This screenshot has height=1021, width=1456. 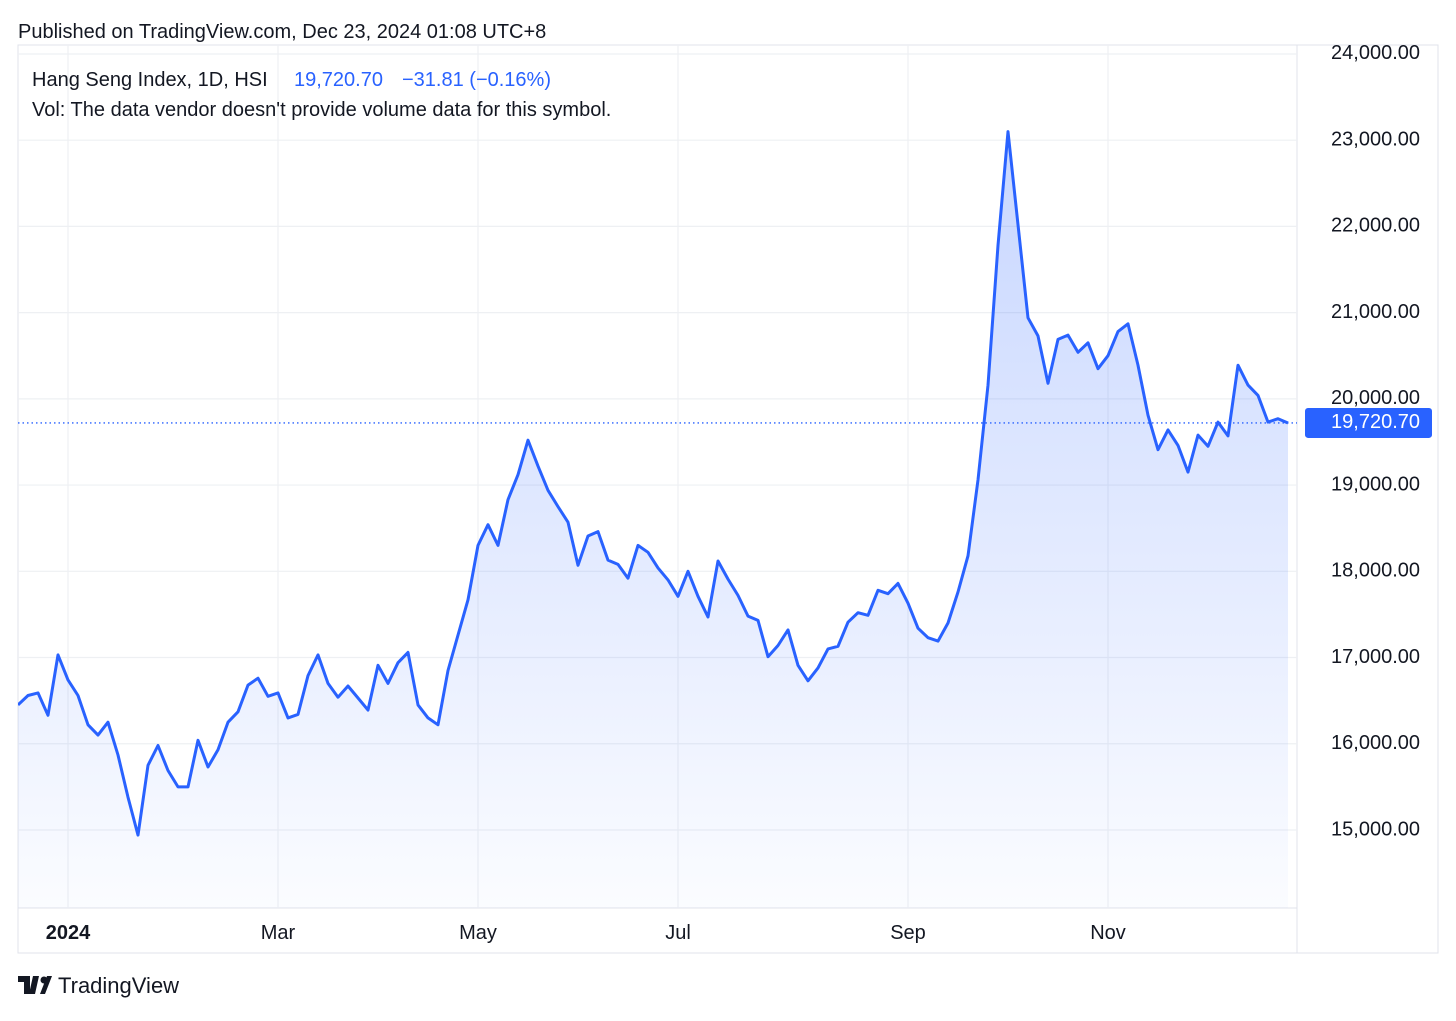 What do you see at coordinates (1375, 743) in the screenshot?
I see `y-tick-label: 16,000.00` at bounding box center [1375, 743].